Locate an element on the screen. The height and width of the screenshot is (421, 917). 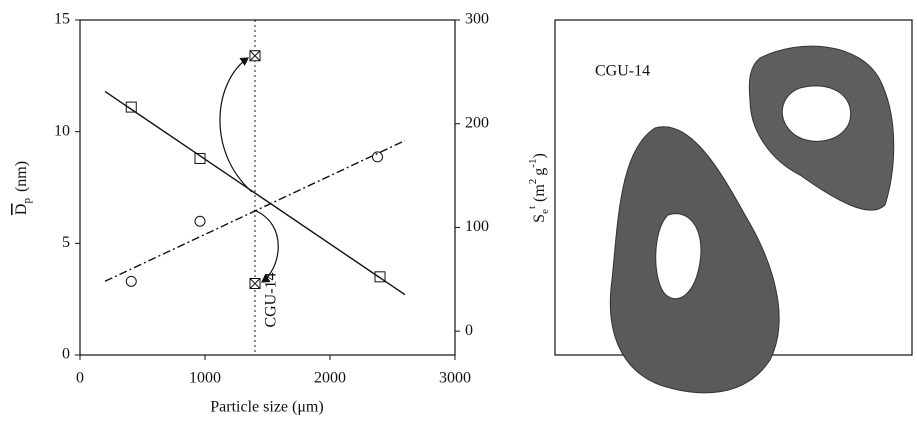
y-tick-label: 15 is located at coordinates (62, 19).